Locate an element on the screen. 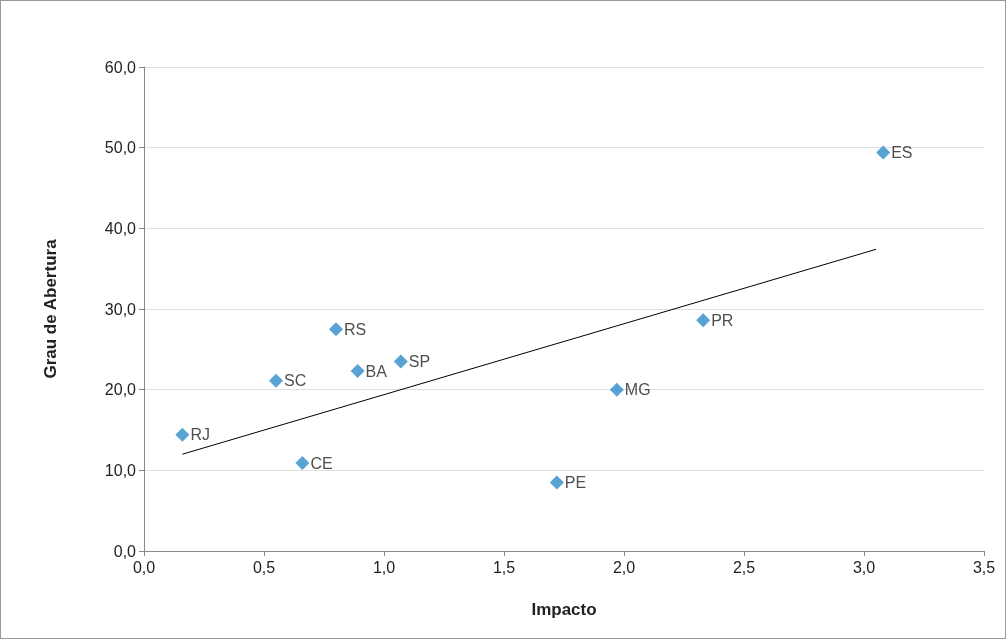 This screenshot has height=639, width=1006. y-tick-label: 0,0 is located at coordinates (125, 551).